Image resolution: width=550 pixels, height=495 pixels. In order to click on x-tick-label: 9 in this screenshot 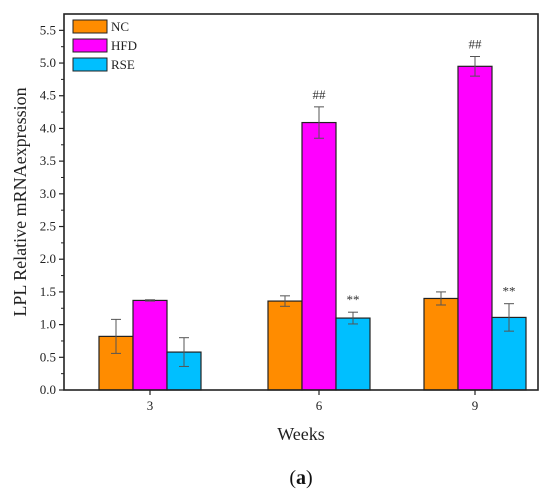, I will do `click(475, 405)`.